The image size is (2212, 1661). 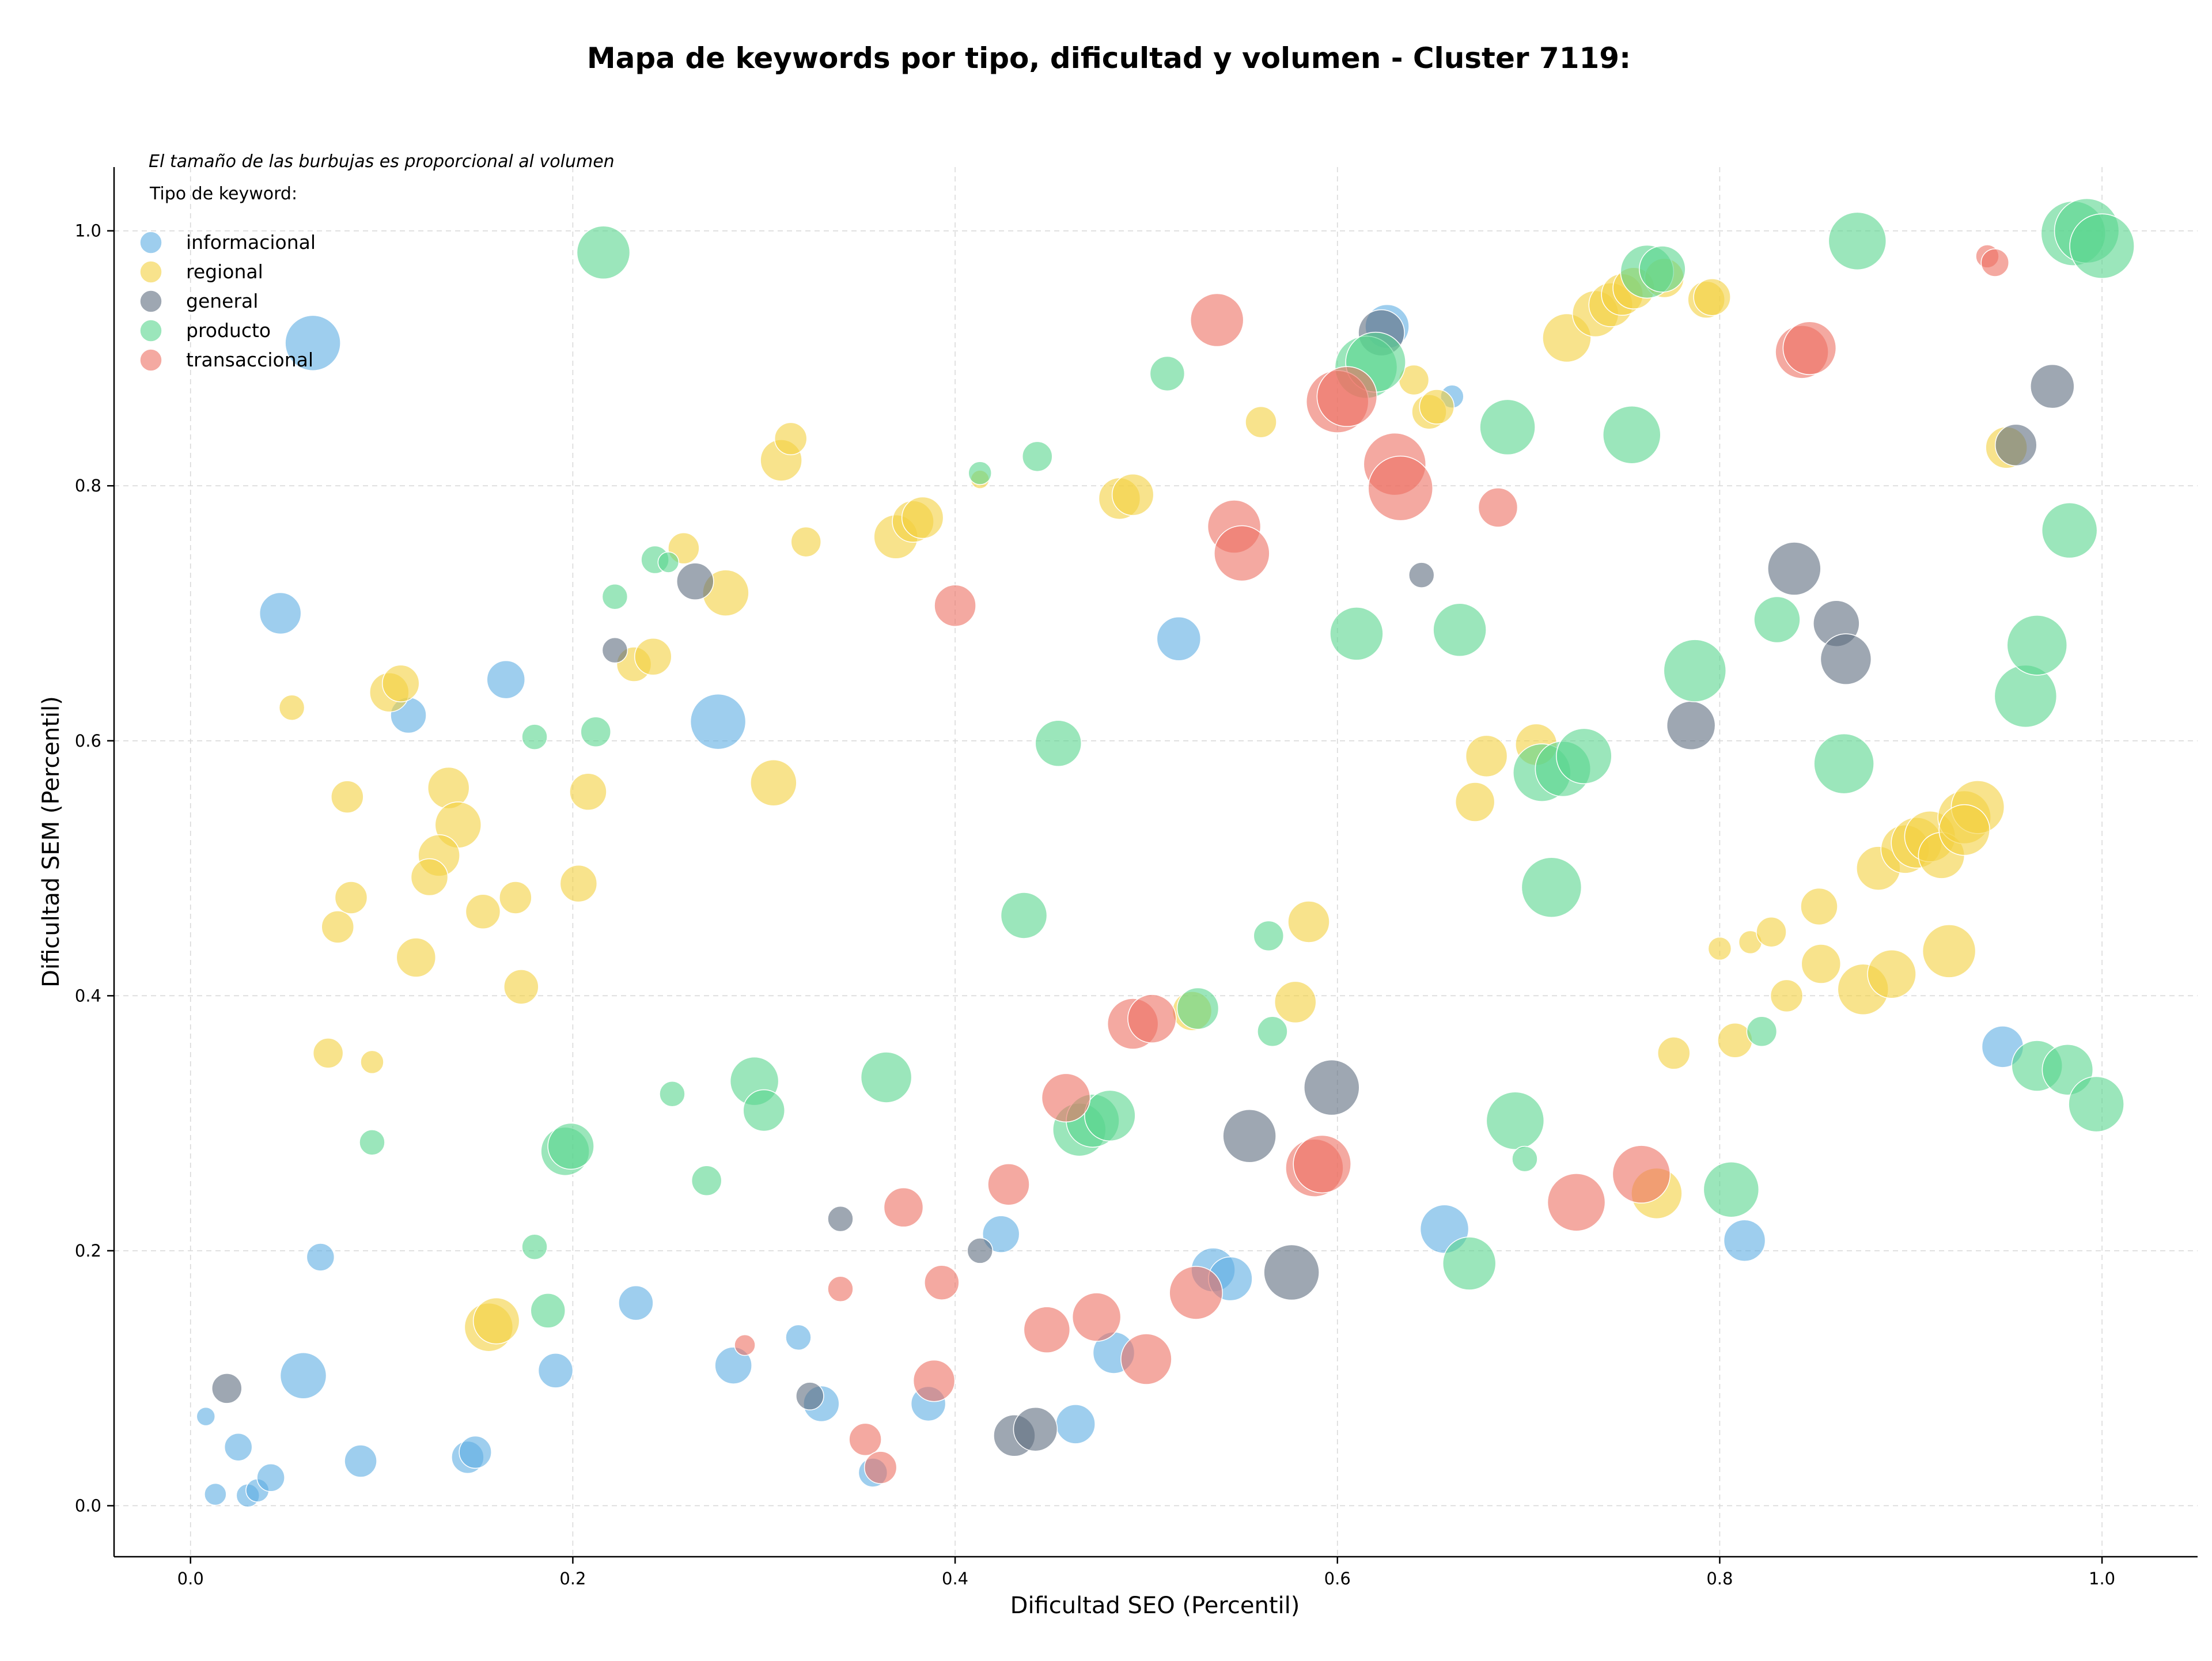 I want to click on legend-label-transaccional: transaccional, so click(x=249, y=360).